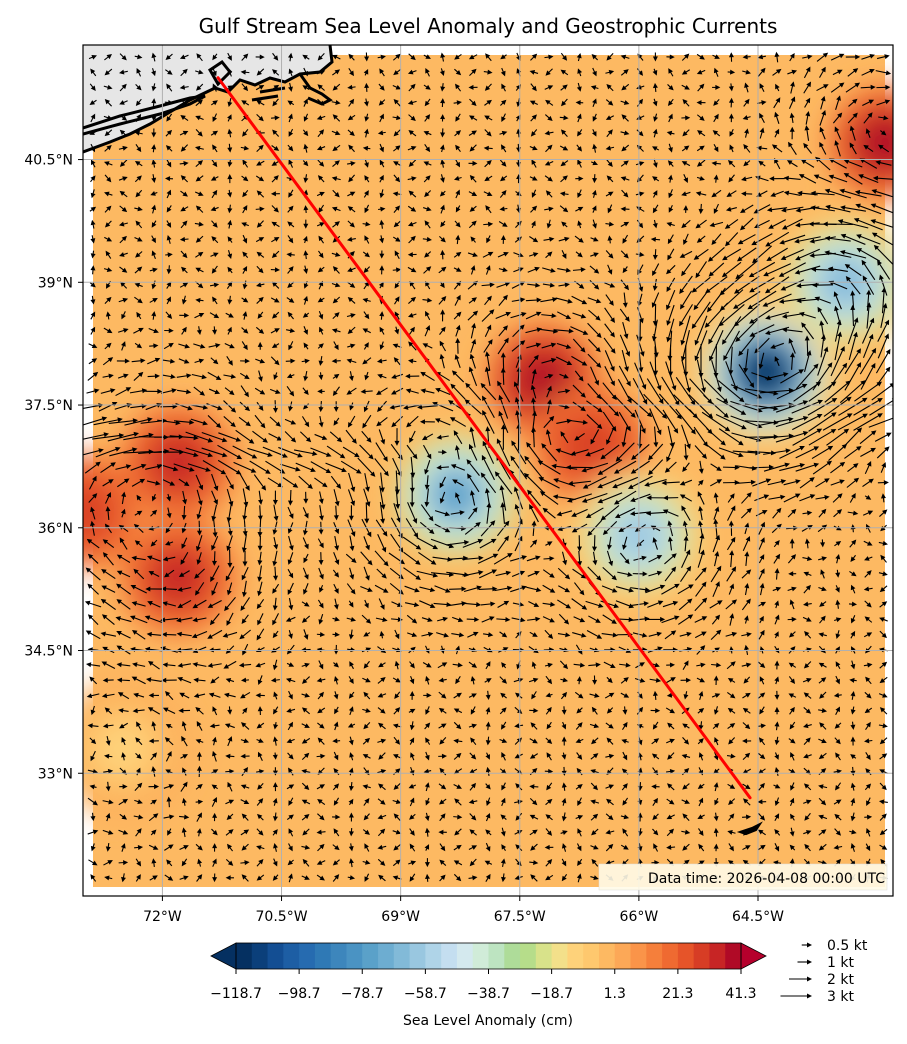 The image size is (907, 1044). I want to click on current-vector-shaft, so click(793, 149).